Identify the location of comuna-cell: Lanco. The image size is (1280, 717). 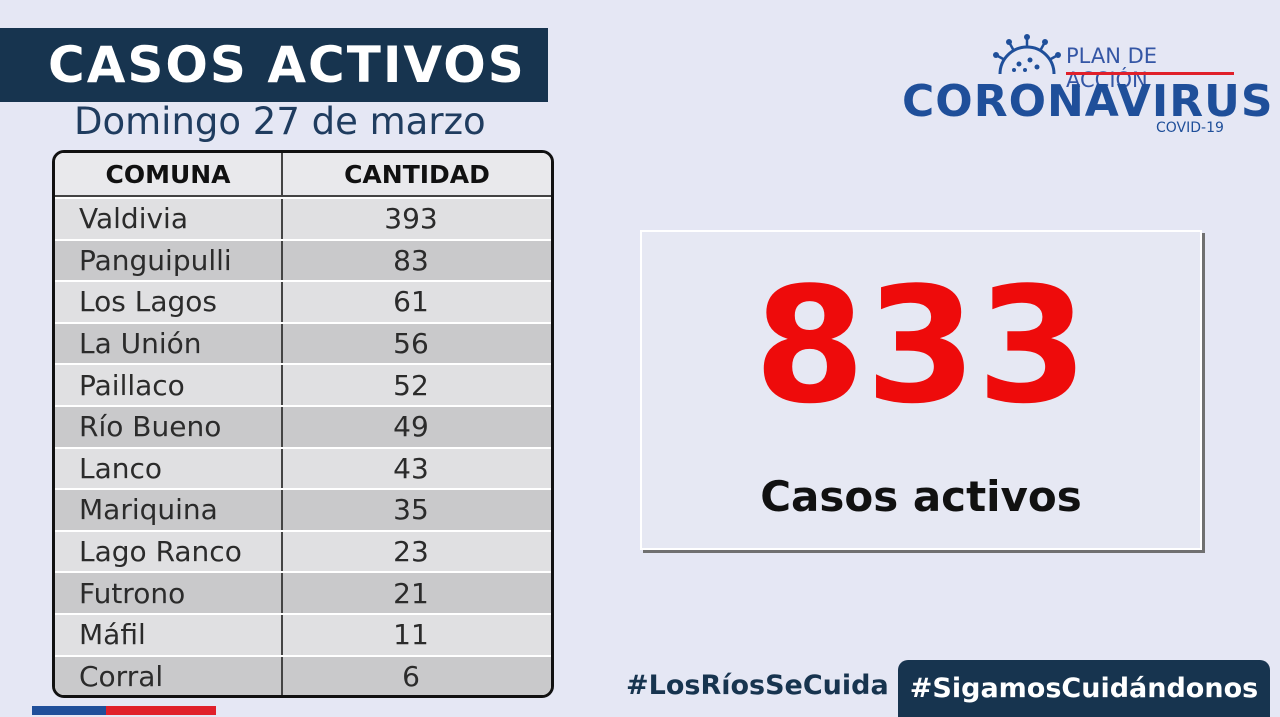
(169, 468).